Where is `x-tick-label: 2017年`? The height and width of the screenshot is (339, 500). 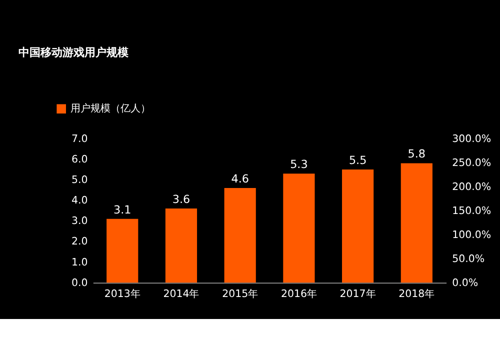 x-tick-label: 2017年 is located at coordinates (358, 294).